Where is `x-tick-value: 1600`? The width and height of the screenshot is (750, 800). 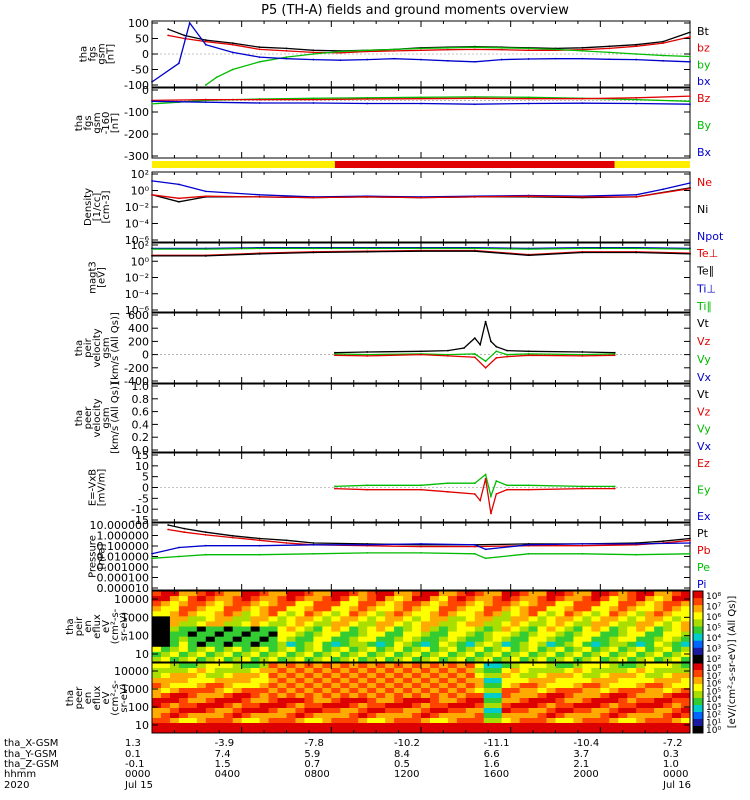
x-tick-value: 1600 is located at coordinates (496, 774).